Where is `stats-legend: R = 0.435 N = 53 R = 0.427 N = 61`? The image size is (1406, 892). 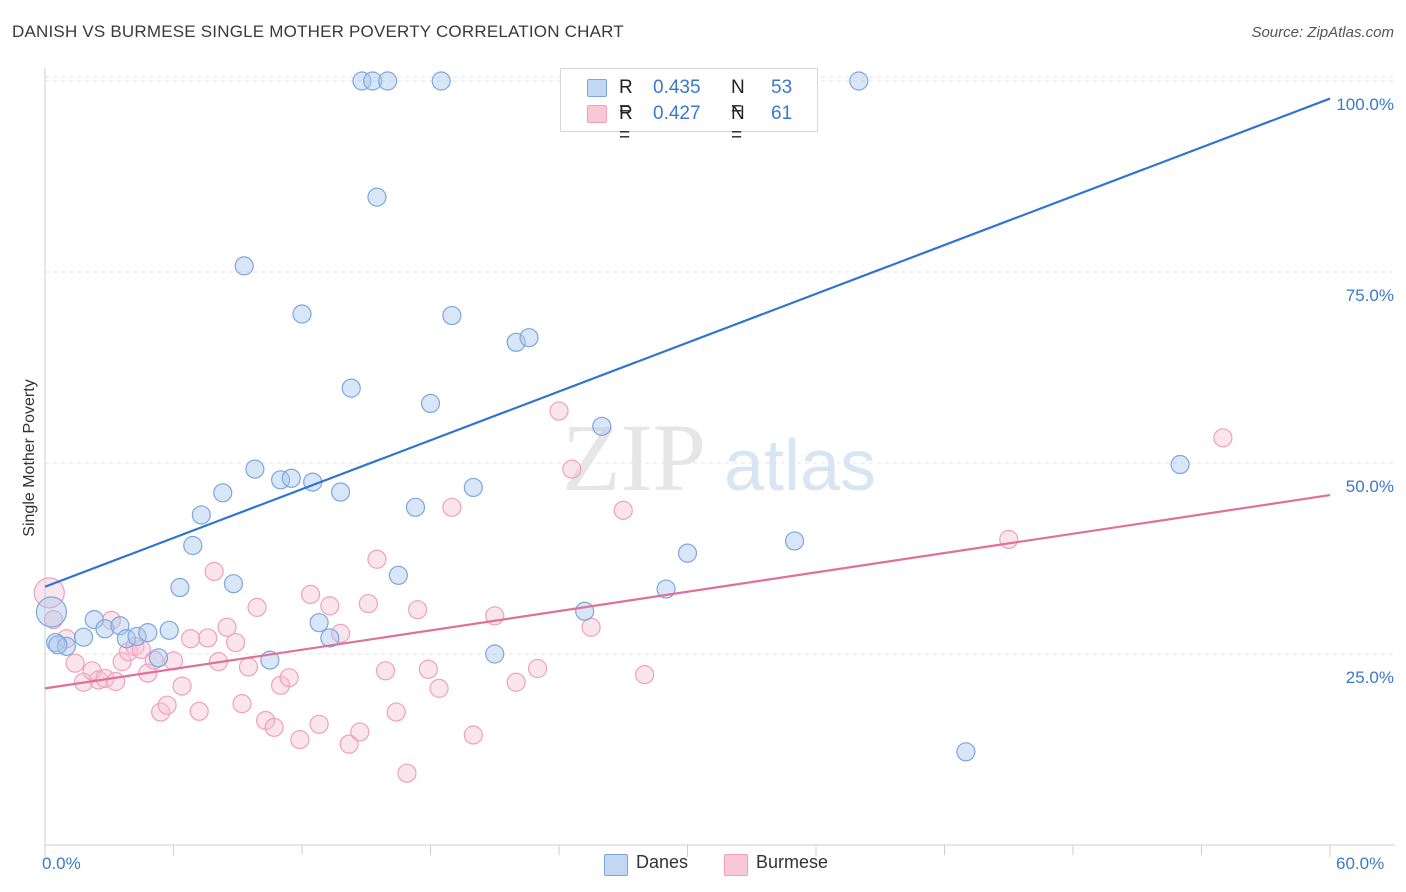 stats-legend: R = 0.435 N = 53 R = 0.427 N = 61 is located at coordinates (689, 107).